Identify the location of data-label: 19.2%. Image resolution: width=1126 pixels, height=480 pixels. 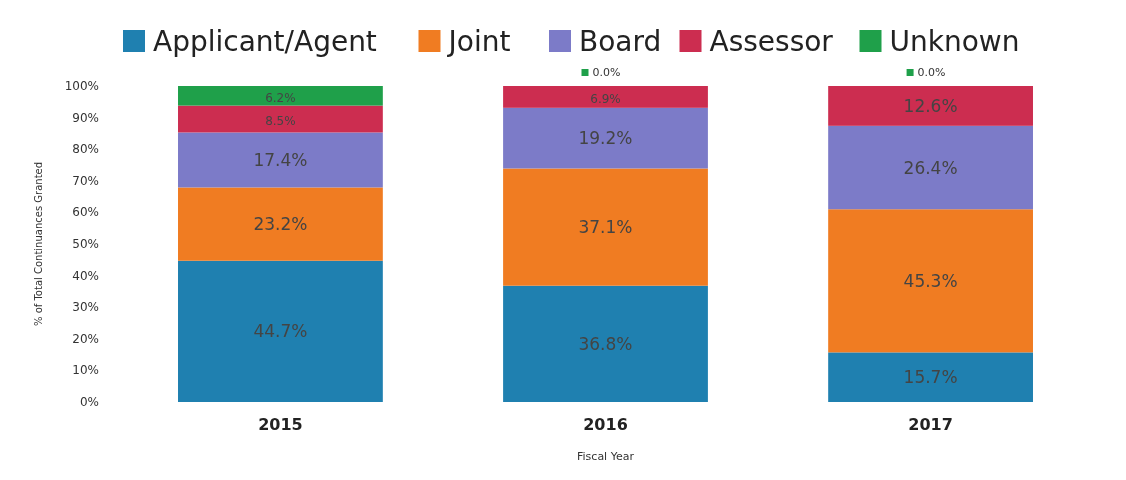
(605, 138).